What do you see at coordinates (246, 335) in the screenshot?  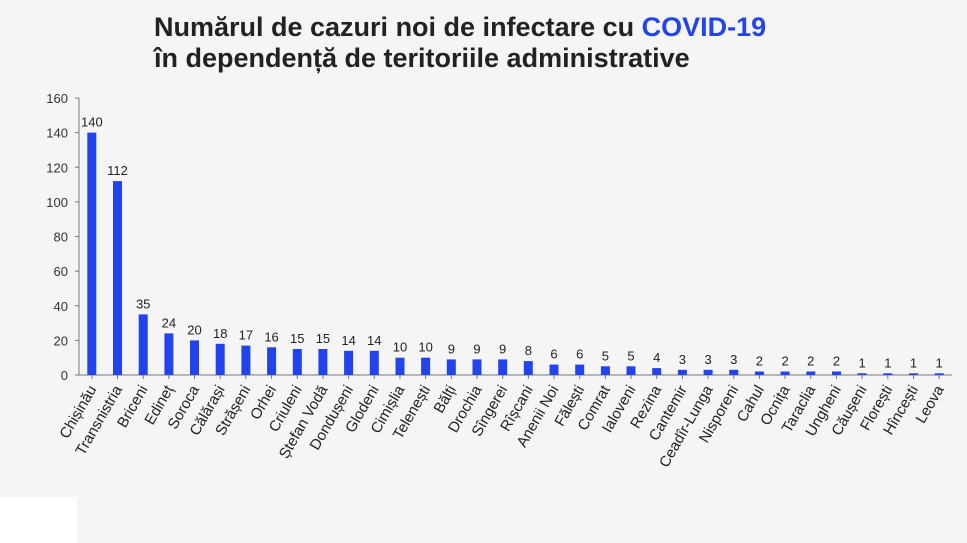 I see `data-label: 17` at bounding box center [246, 335].